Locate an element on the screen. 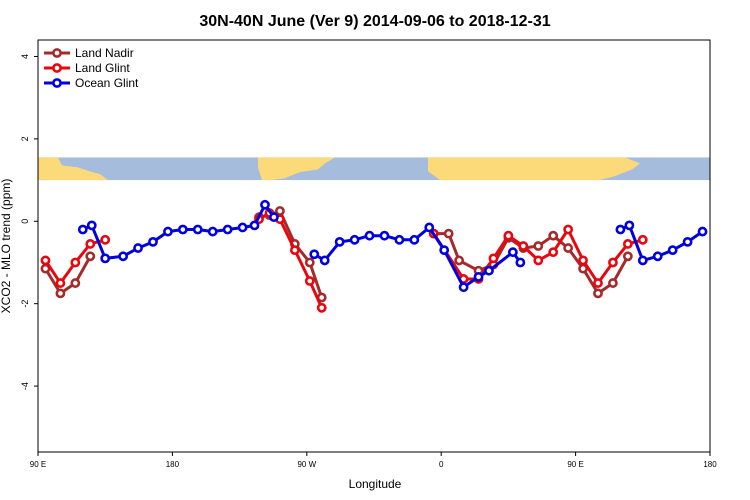 Image resolution: width=750 pixels, height=500 pixels. x-tick-label-2: 90 W is located at coordinates (306, 464).